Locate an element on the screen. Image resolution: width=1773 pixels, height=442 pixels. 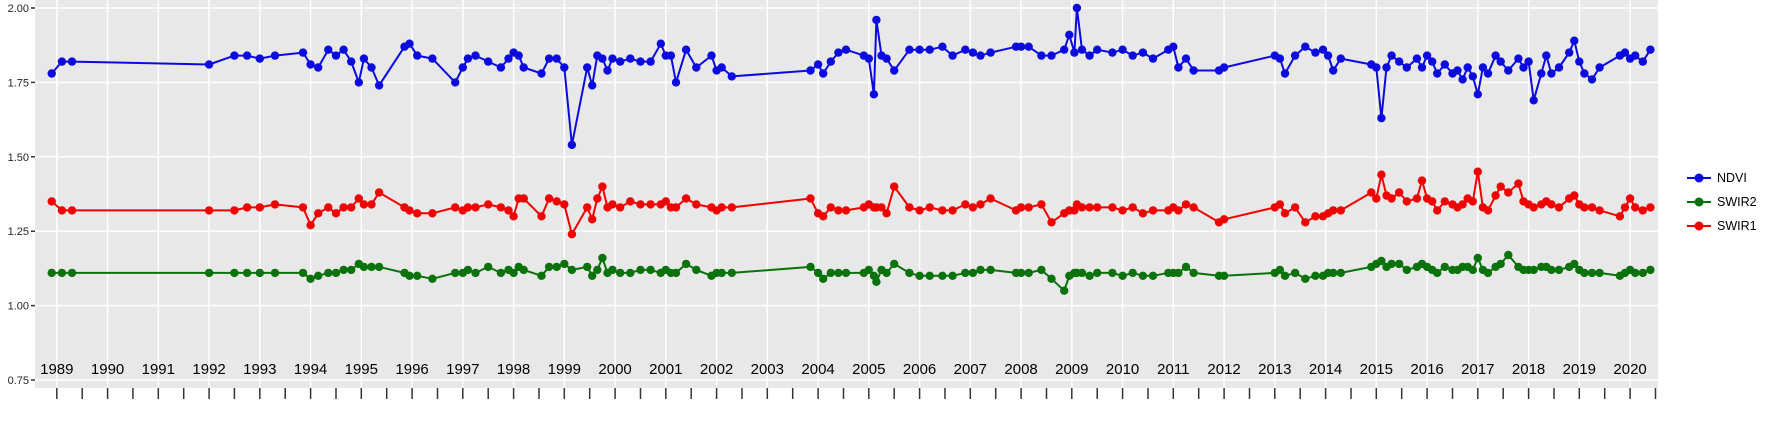
x-tick-label: 2013 is located at coordinates (1274, 369).